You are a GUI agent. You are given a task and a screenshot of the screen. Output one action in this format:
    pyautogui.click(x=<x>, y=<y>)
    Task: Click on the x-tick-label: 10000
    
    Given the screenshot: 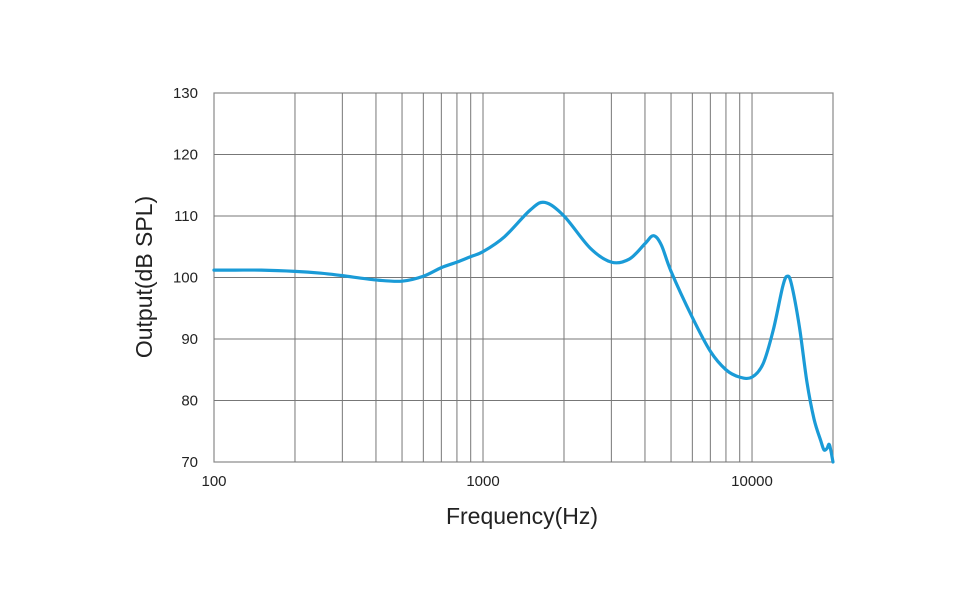 What is the action you would take?
    pyautogui.click(x=752, y=481)
    